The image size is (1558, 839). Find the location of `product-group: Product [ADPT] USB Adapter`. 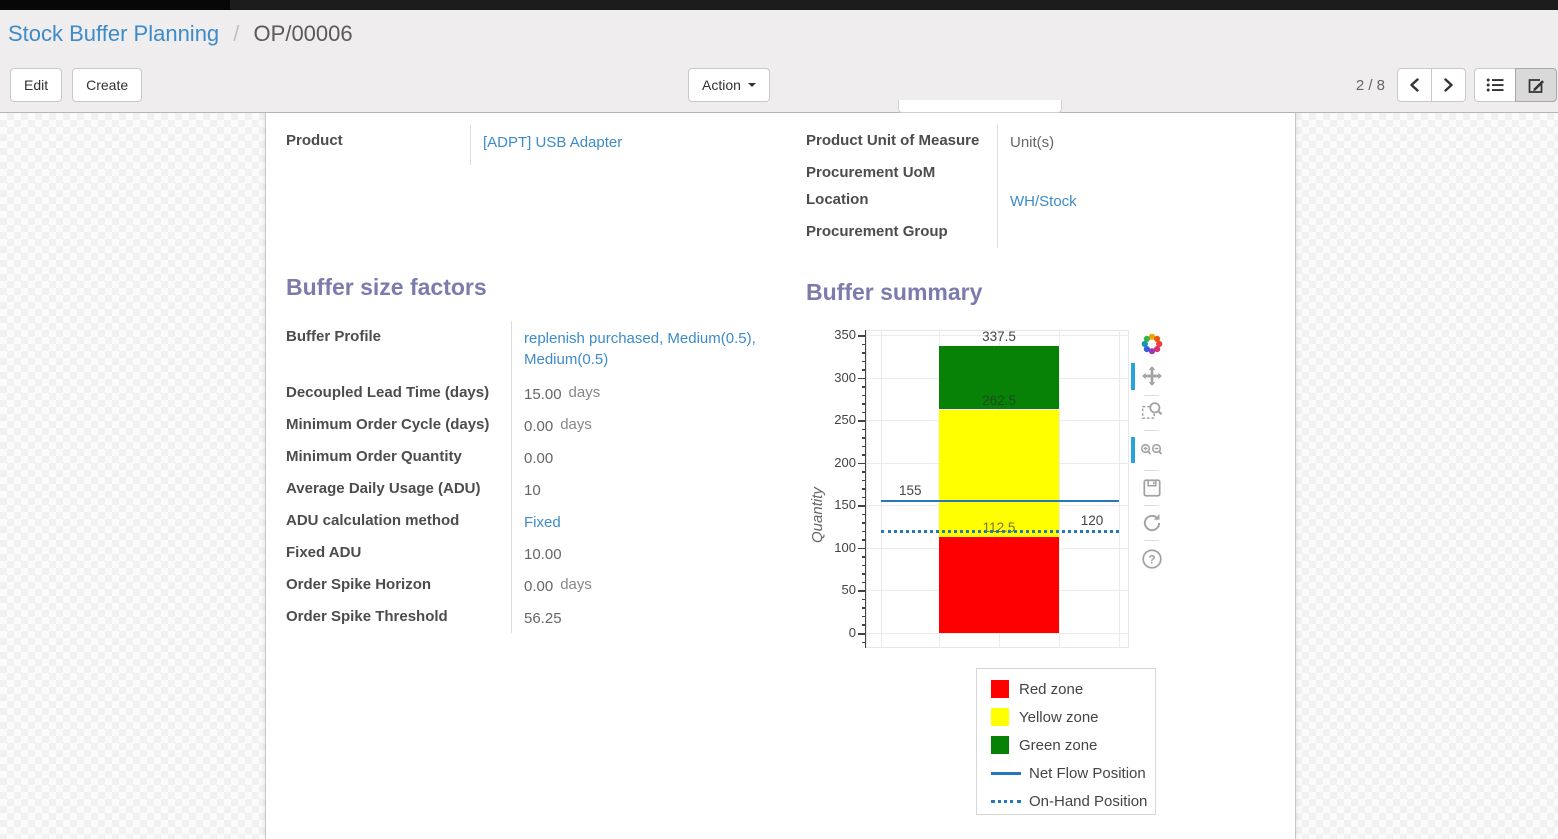

product-group: Product [ADPT] USB Adapter is located at coordinates (523, 145).